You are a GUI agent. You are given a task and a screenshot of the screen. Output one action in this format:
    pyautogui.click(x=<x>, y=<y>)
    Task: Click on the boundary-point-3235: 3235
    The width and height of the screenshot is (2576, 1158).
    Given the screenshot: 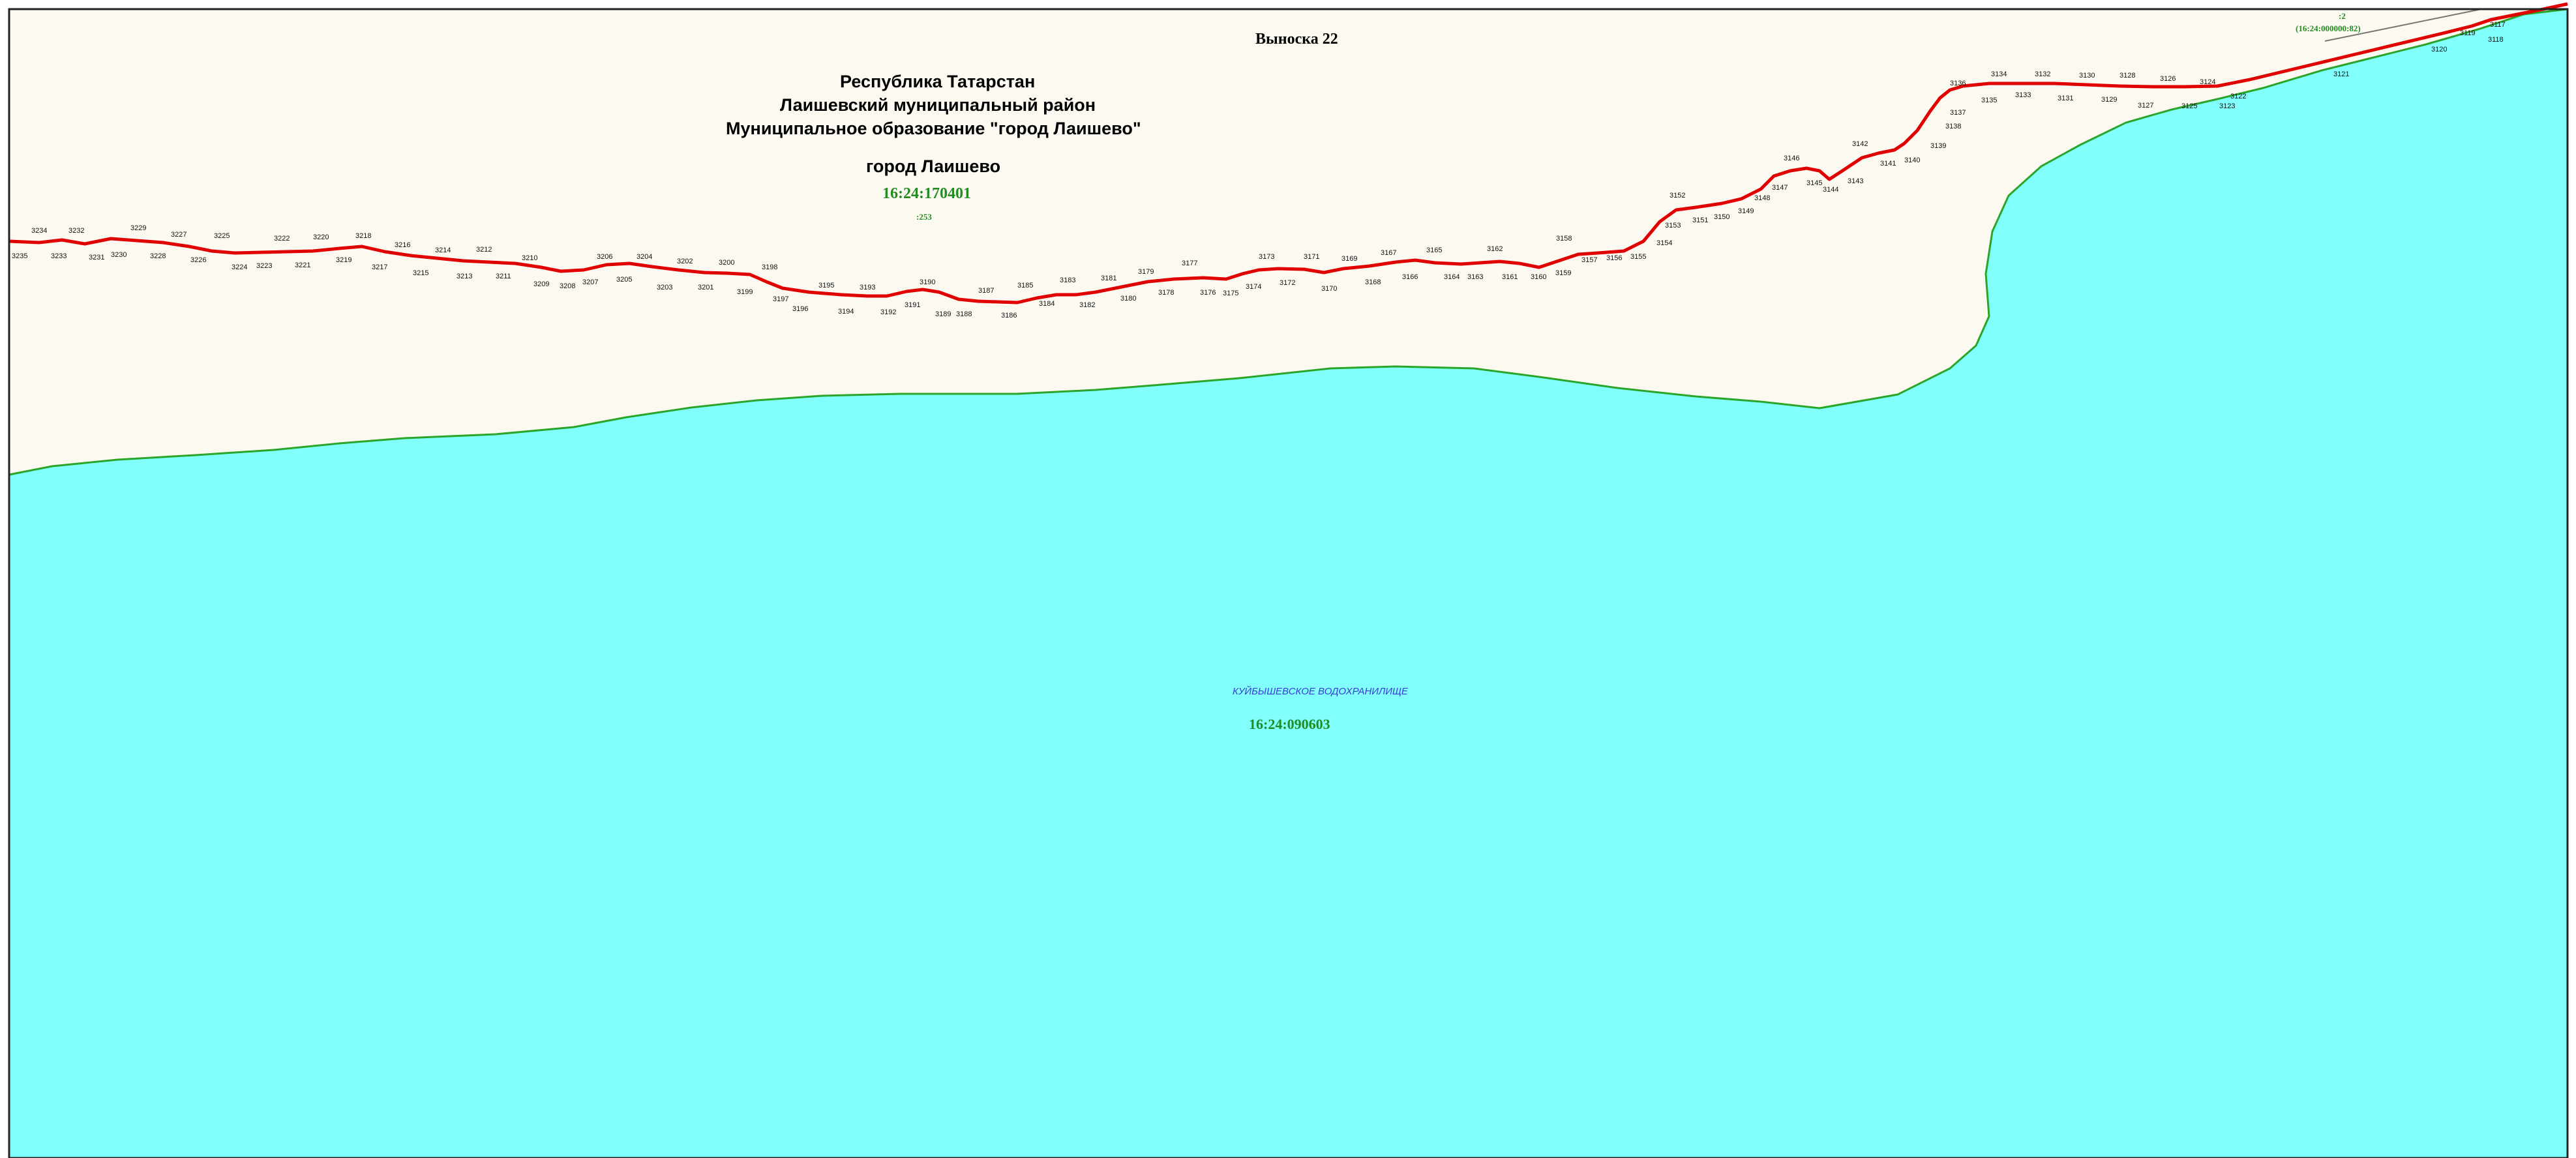 What is the action you would take?
    pyautogui.click(x=20, y=256)
    